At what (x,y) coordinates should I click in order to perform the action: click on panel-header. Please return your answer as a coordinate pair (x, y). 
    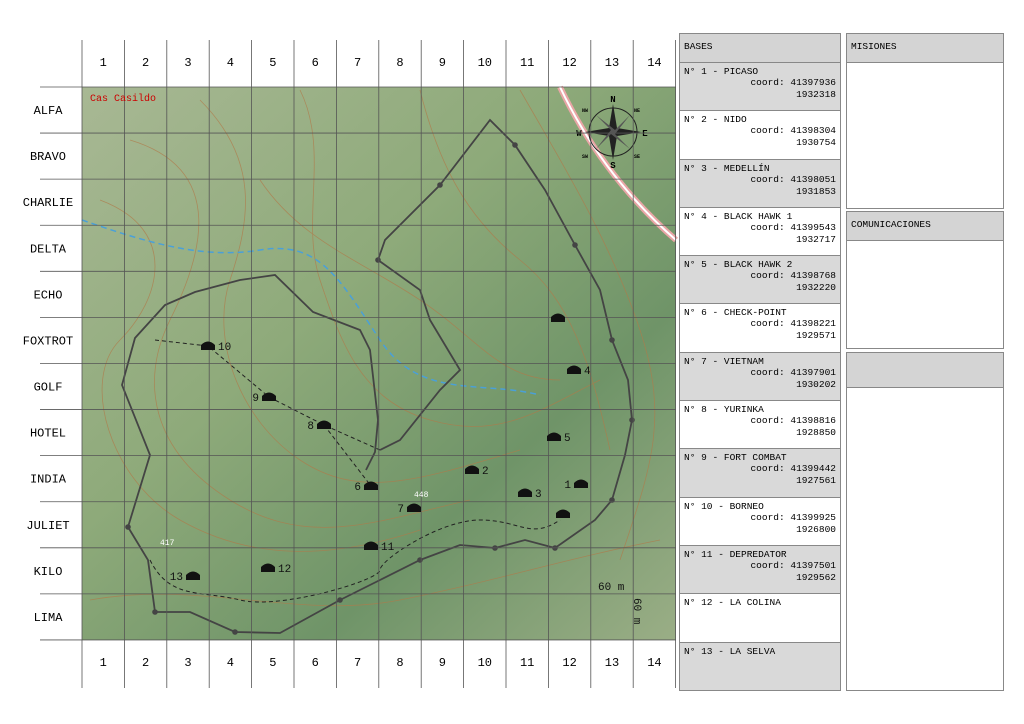
    Looking at the image, I should click on (925, 370).